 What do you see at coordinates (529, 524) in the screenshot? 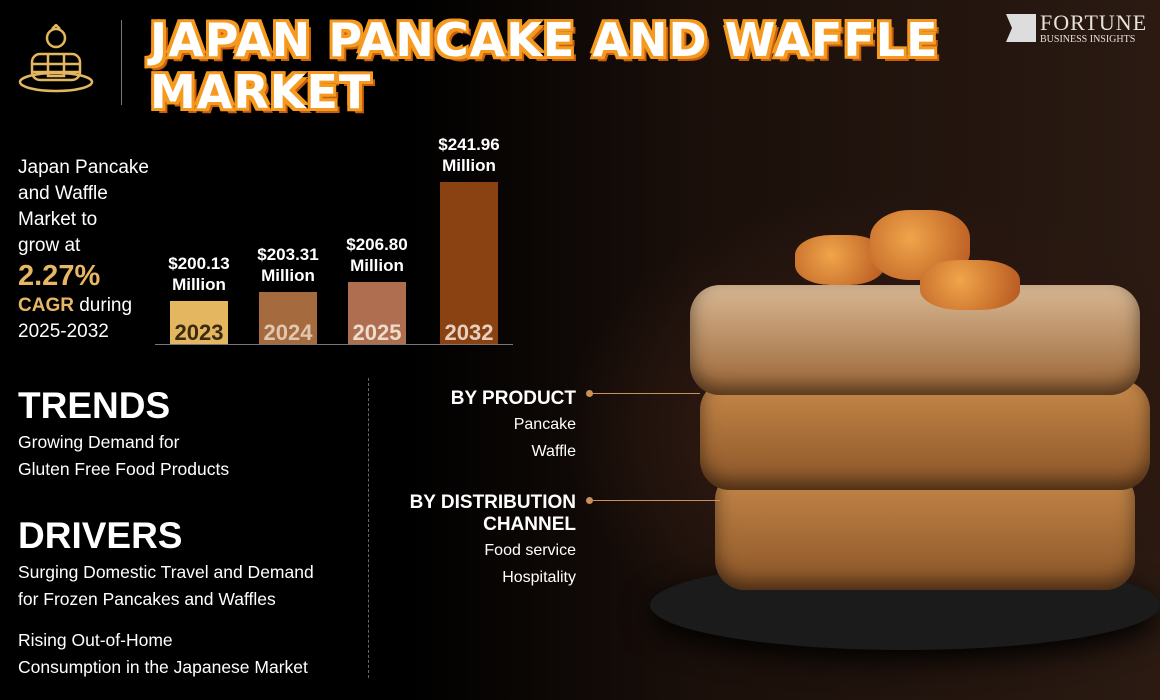
I see `segment-heading: CHANNEL` at bounding box center [529, 524].